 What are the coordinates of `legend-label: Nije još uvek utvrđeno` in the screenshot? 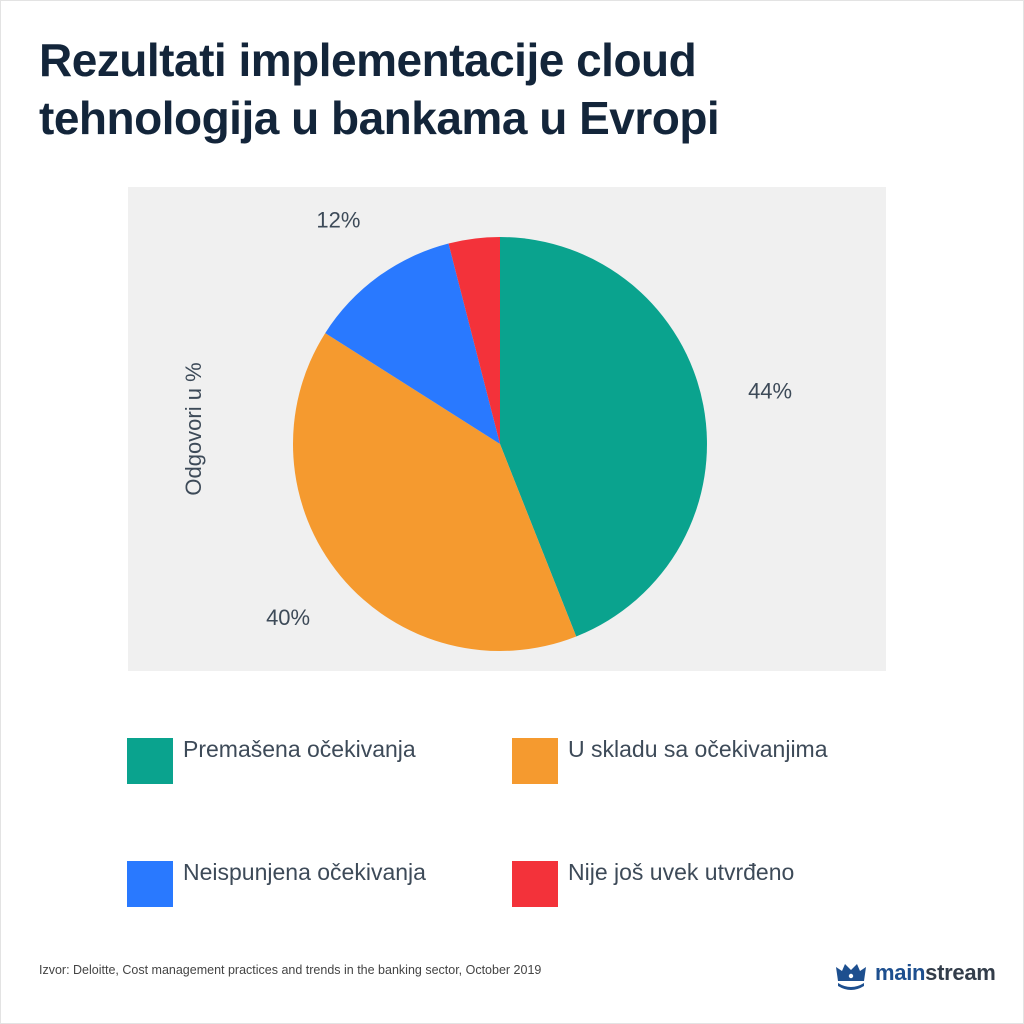 It's located at (681, 872).